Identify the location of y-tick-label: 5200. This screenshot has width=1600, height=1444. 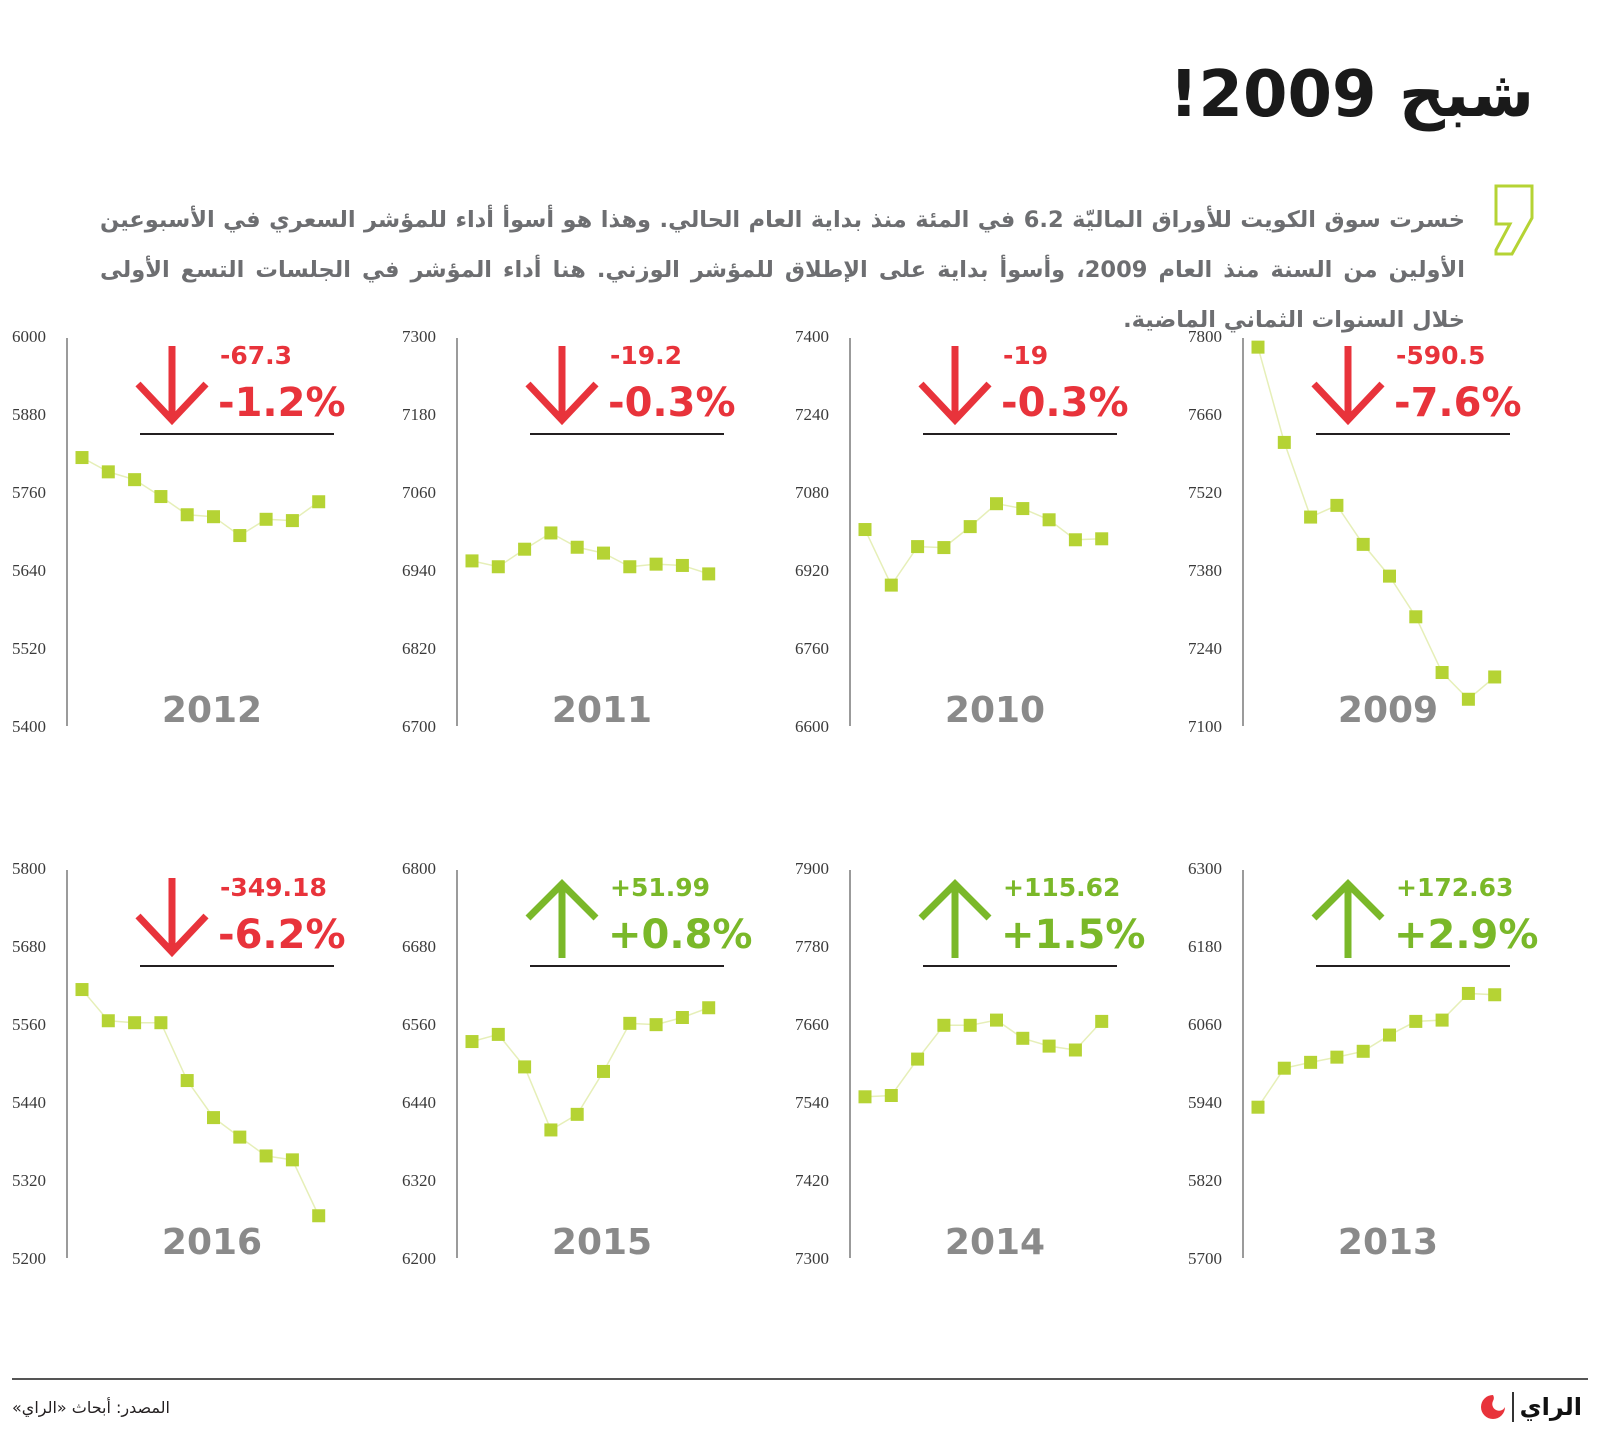
(29, 1258).